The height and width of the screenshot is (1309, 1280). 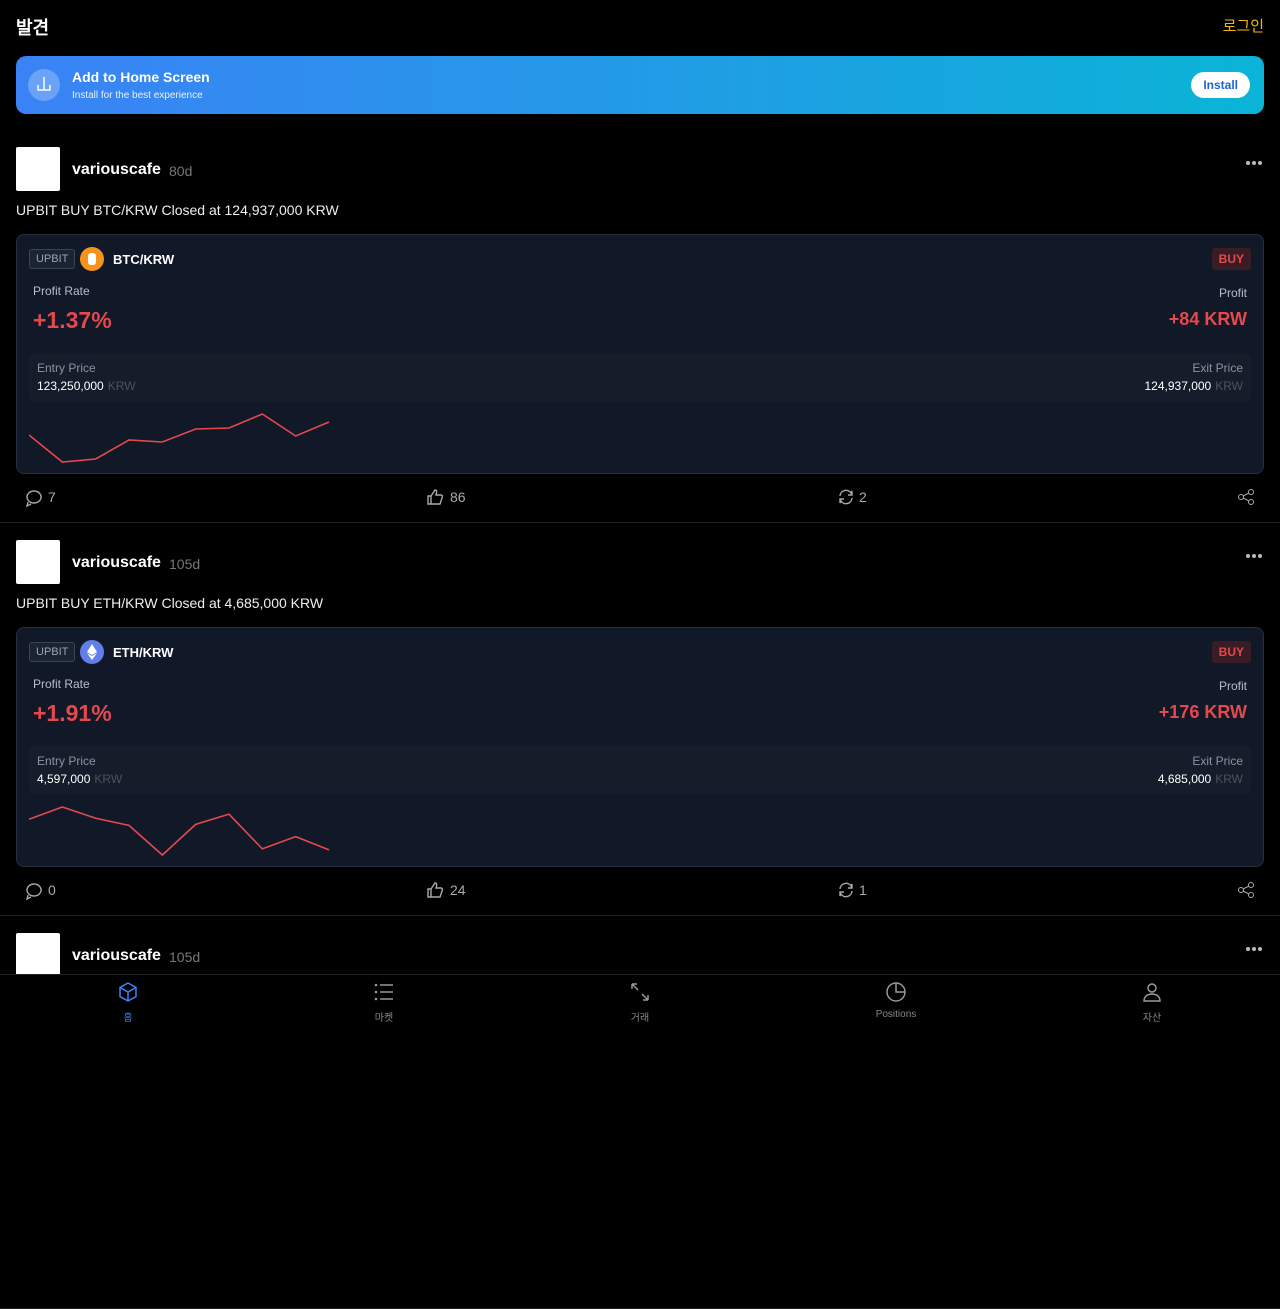 What do you see at coordinates (137, 95) in the screenshot?
I see `banner-subtitle: Install for the best experience` at bounding box center [137, 95].